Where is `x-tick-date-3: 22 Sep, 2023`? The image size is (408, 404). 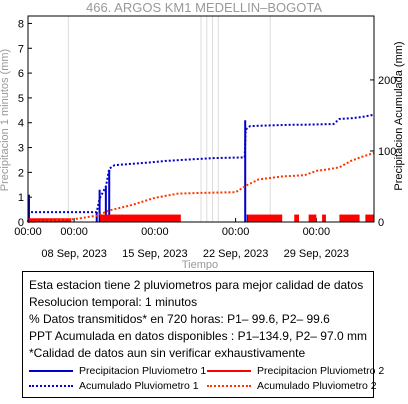 x-tick-date-3: 22 Sep, 2023 is located at coordinates (235, 254).